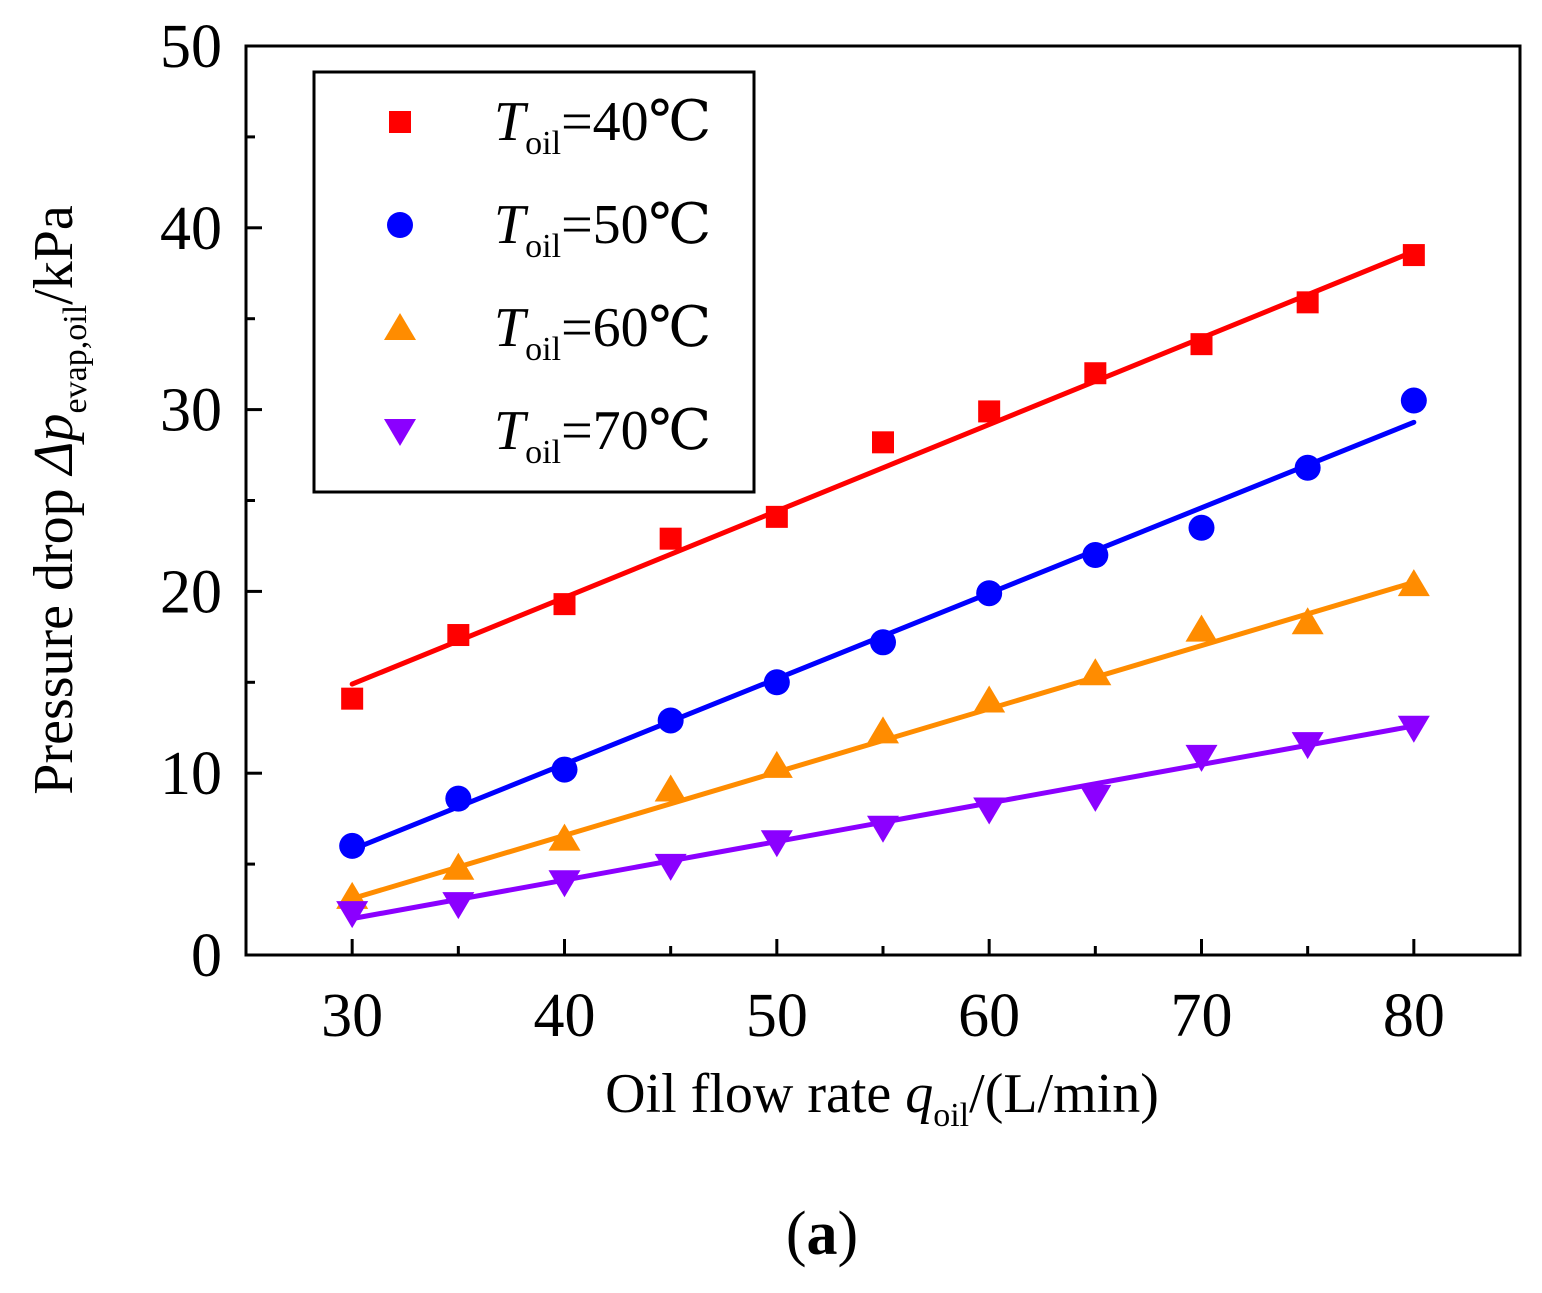 The image size is (1542, 1293). I want to click on legend-label-2: Toil=50℃, so click(602, 229).